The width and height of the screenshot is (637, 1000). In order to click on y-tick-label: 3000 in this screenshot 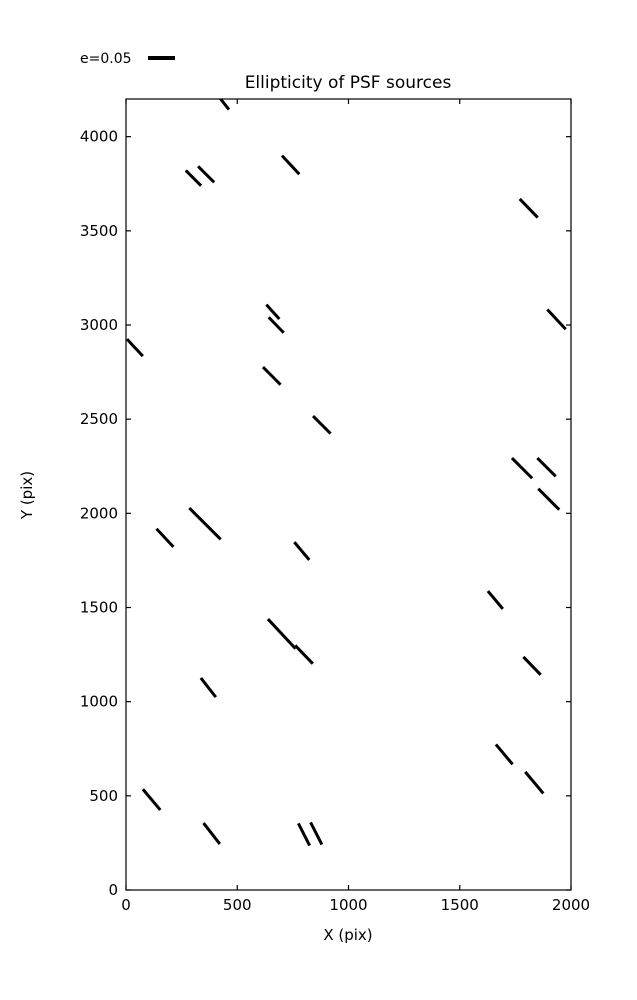, I will do `click(99, 325)`.